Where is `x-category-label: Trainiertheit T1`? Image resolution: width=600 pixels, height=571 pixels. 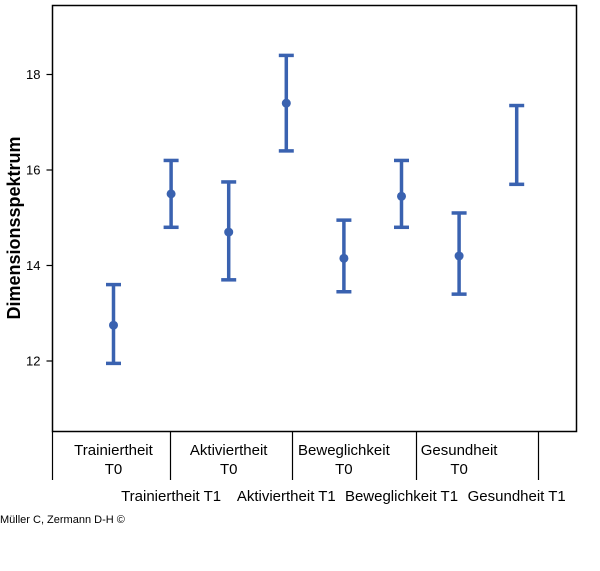 x-category-label: Trainiertheit T1 is located at coordinates (171, 496).